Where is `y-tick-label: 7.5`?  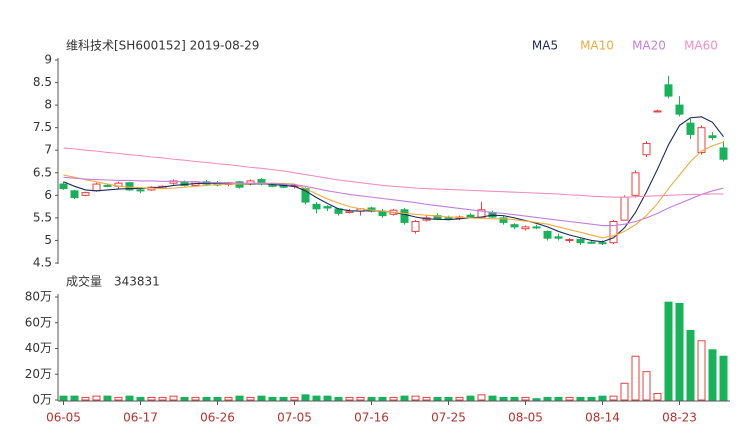 y-tick-label: 7.5 is located at coordinates (42, 127).